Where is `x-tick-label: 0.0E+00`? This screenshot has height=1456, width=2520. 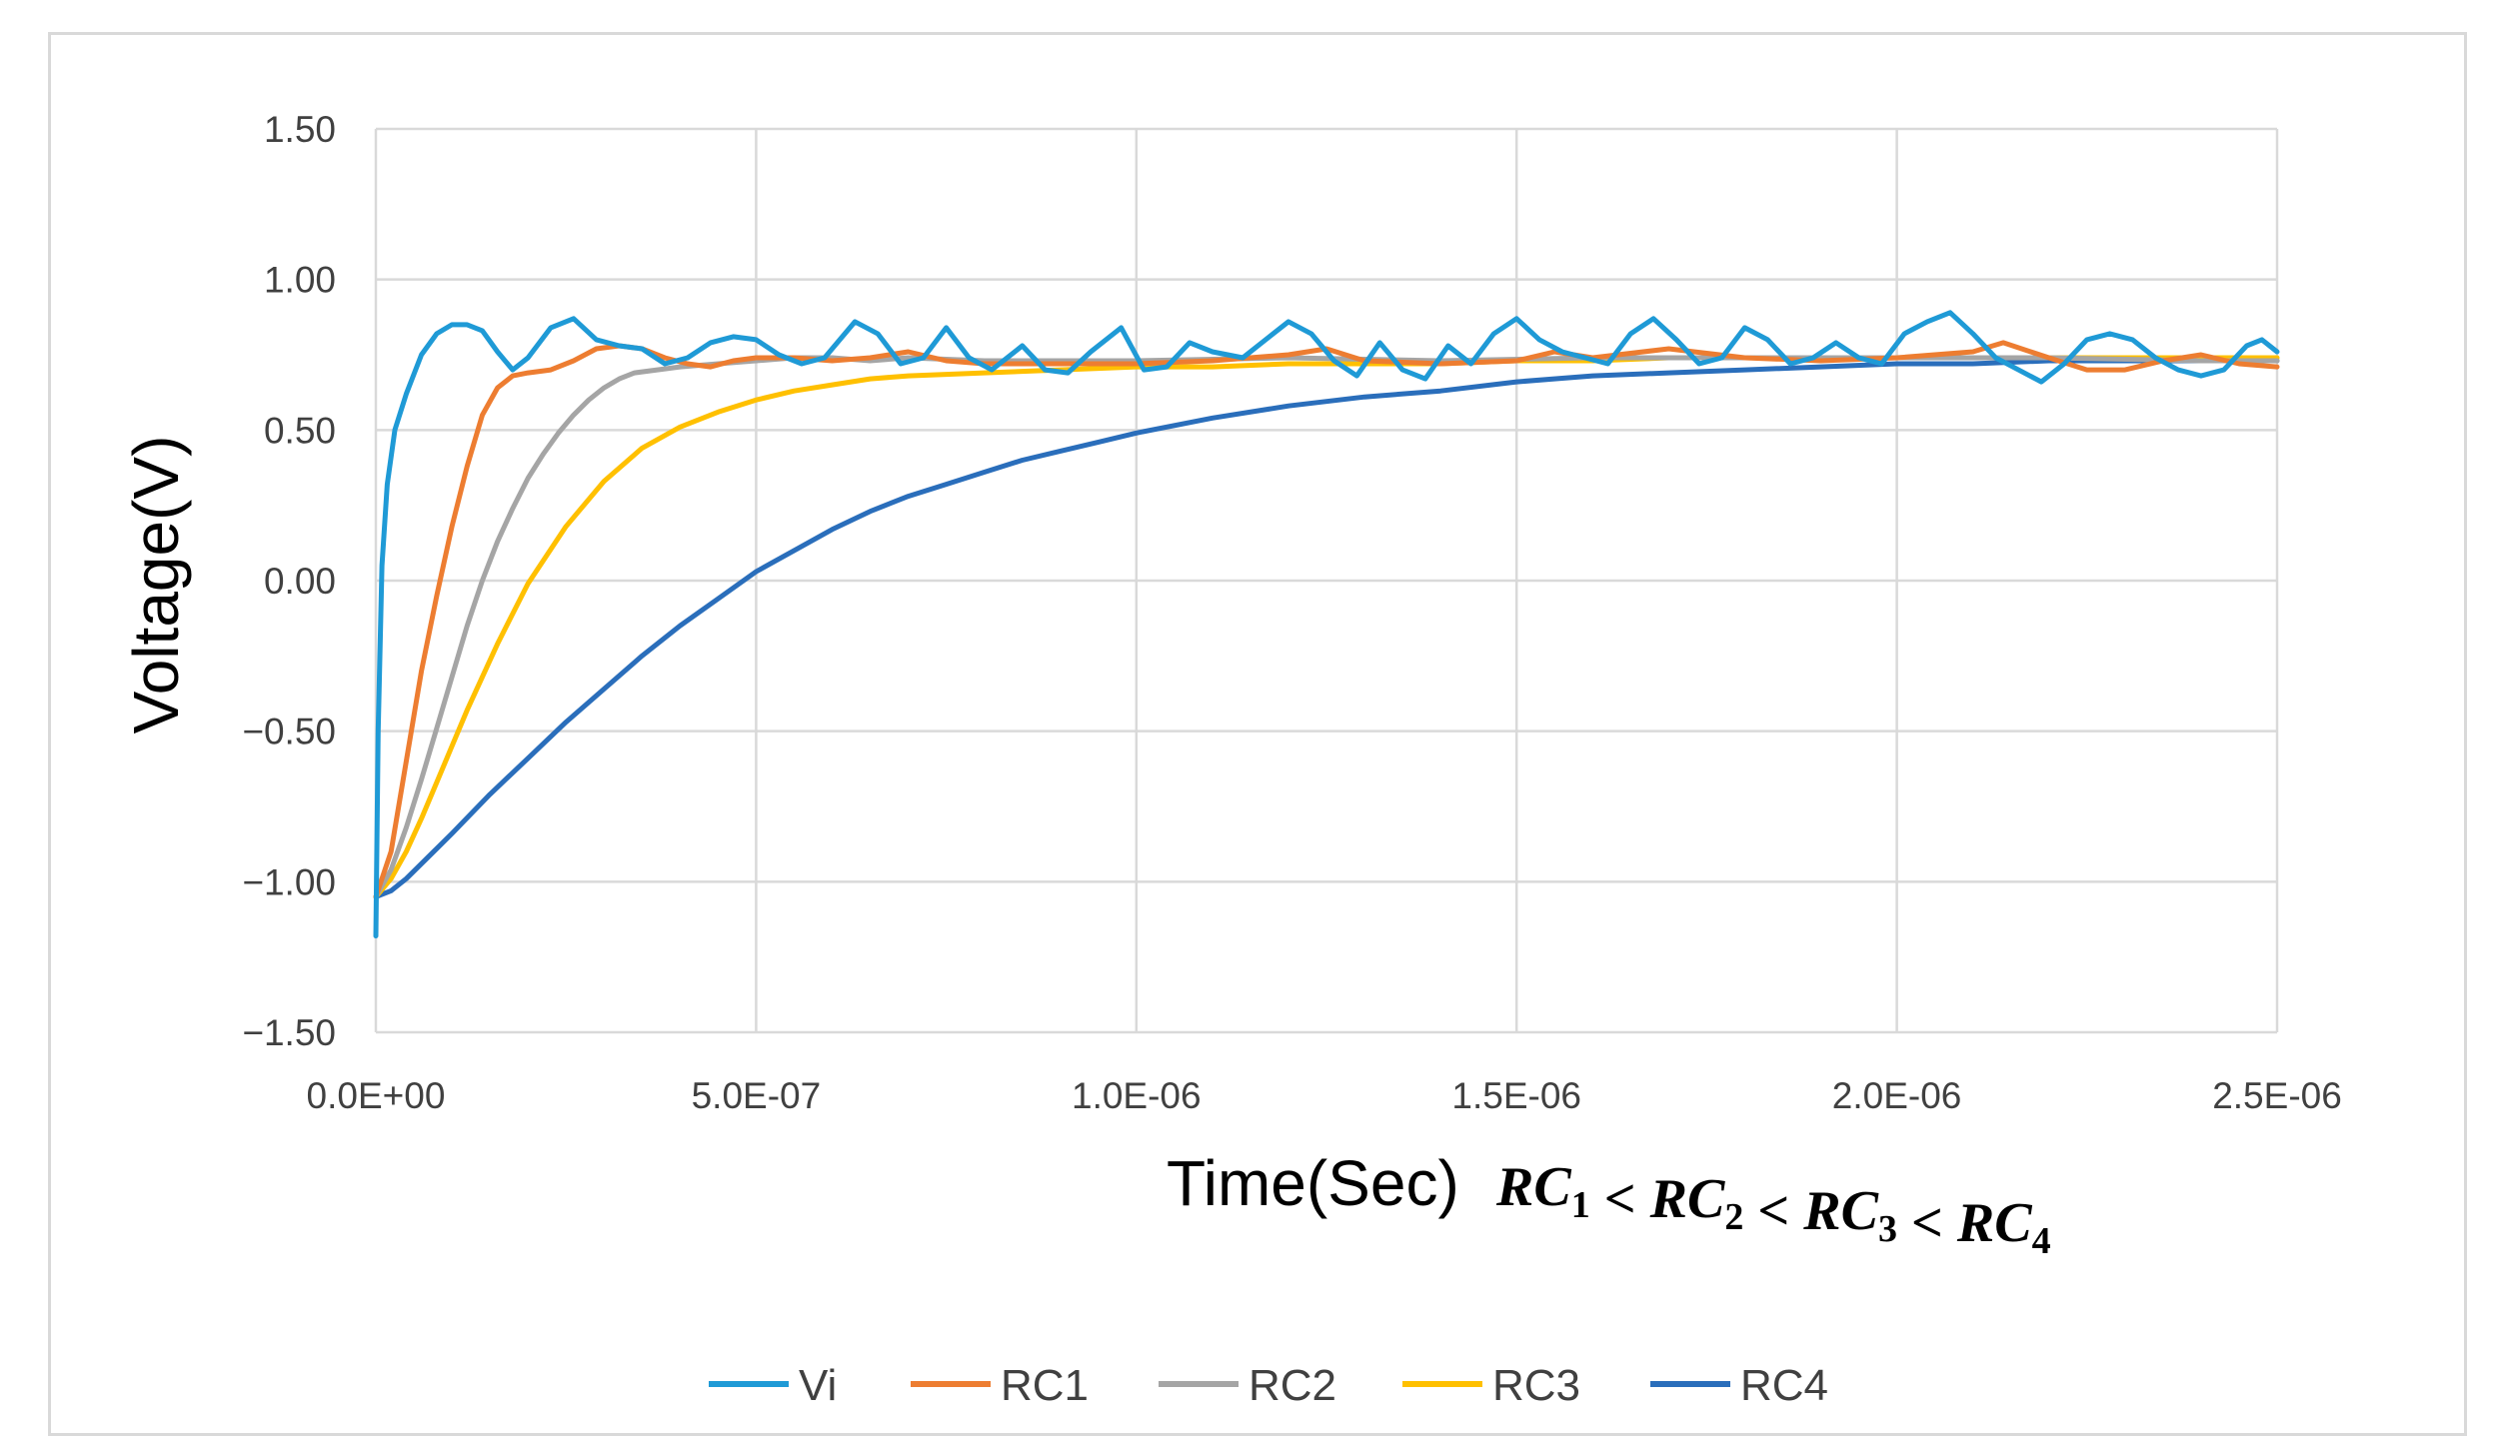
x-tick-label: 0.0E+00 is located at coordinates (376, 1095).